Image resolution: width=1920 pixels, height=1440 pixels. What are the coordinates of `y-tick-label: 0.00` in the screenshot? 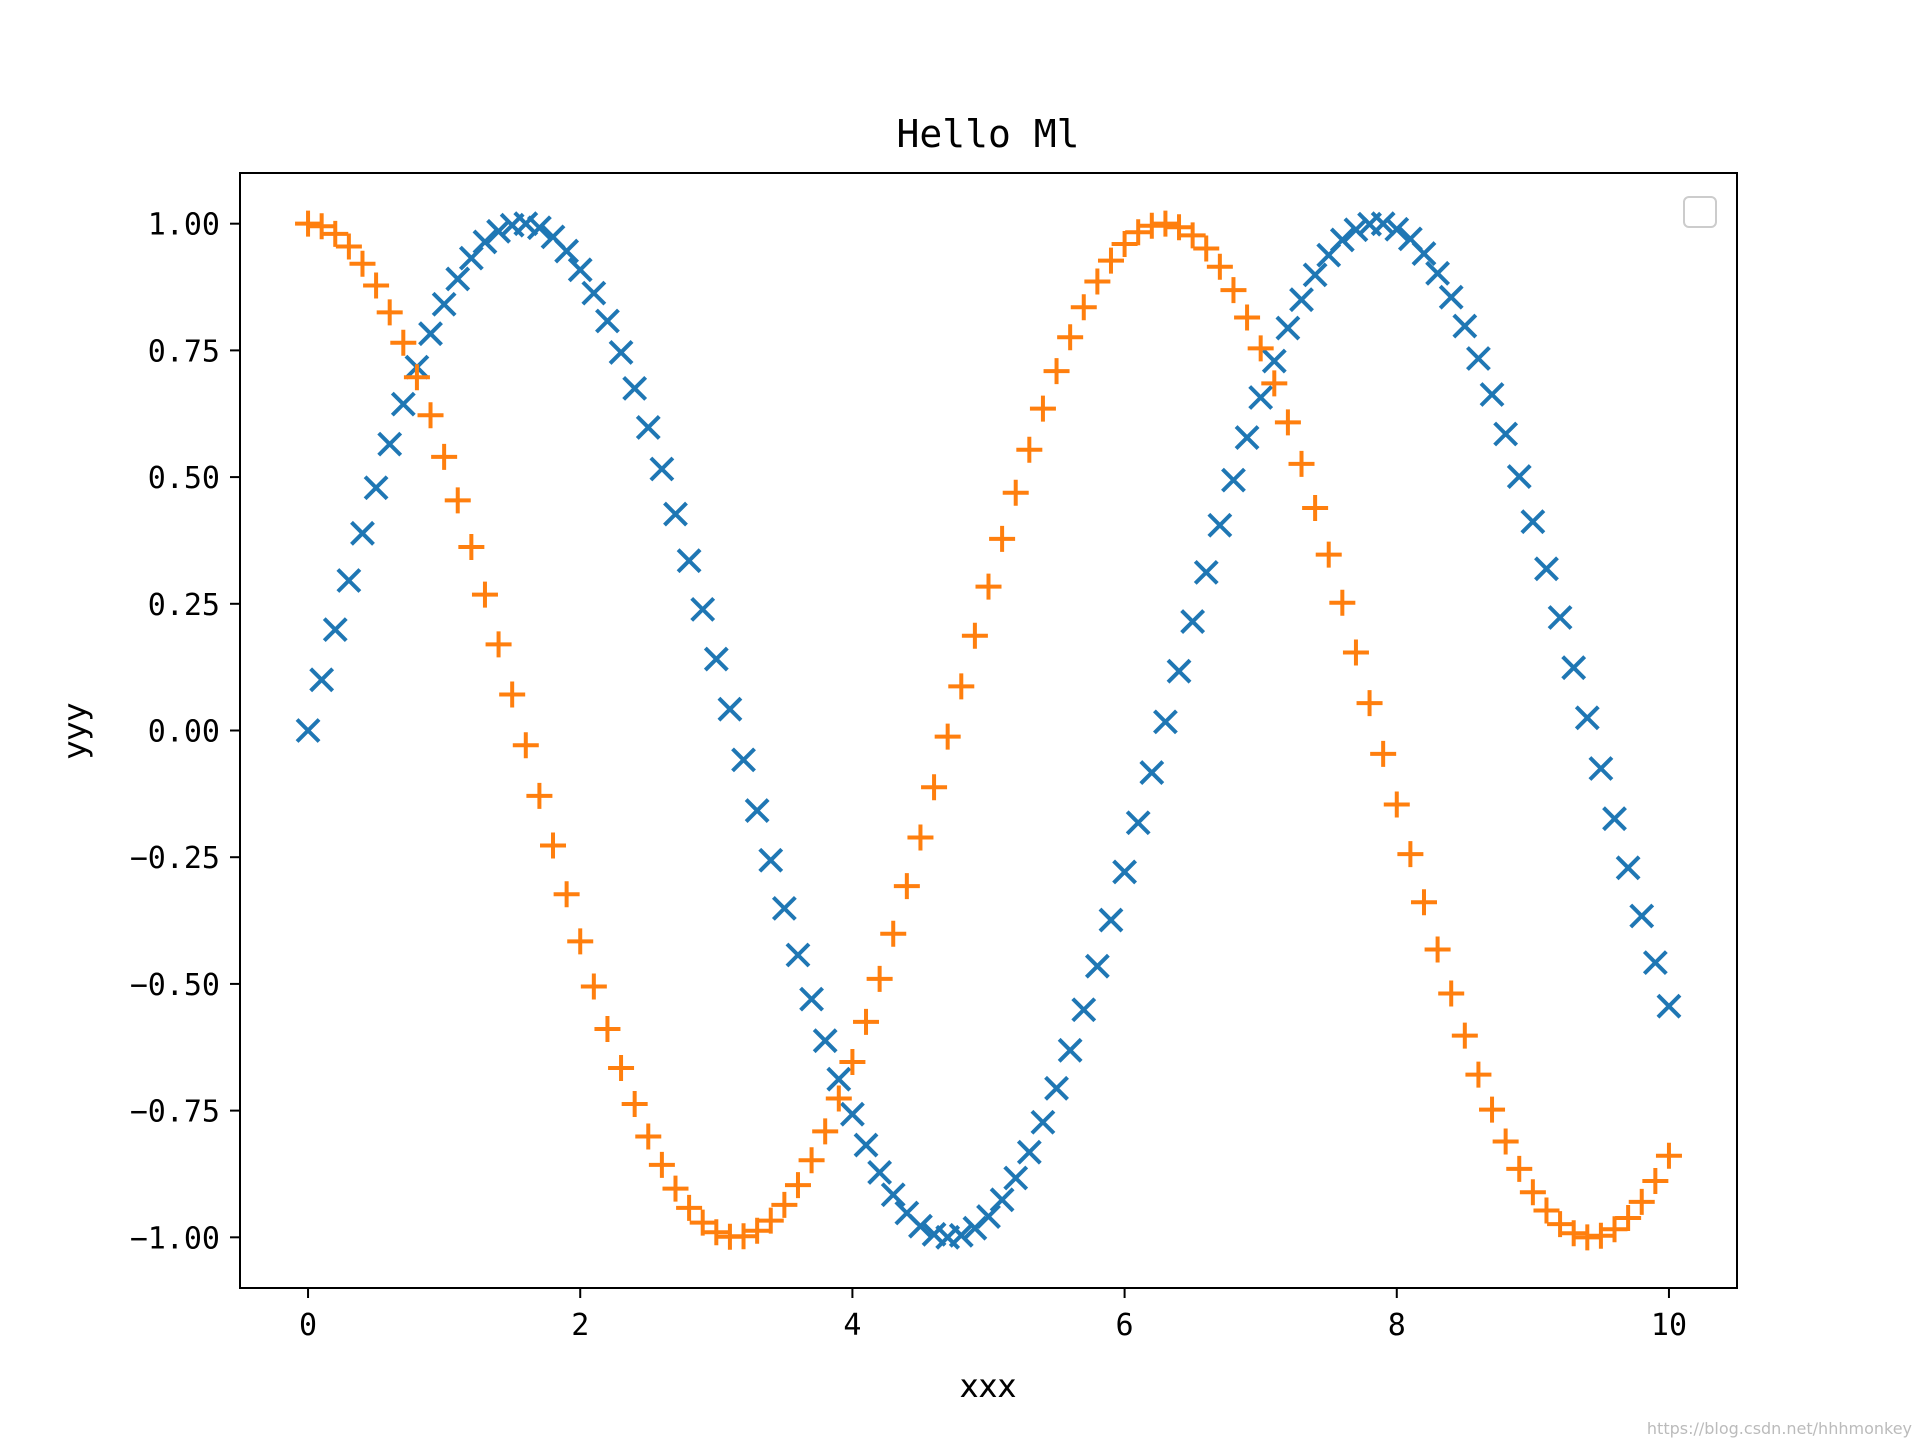 It's located at (184, 732).